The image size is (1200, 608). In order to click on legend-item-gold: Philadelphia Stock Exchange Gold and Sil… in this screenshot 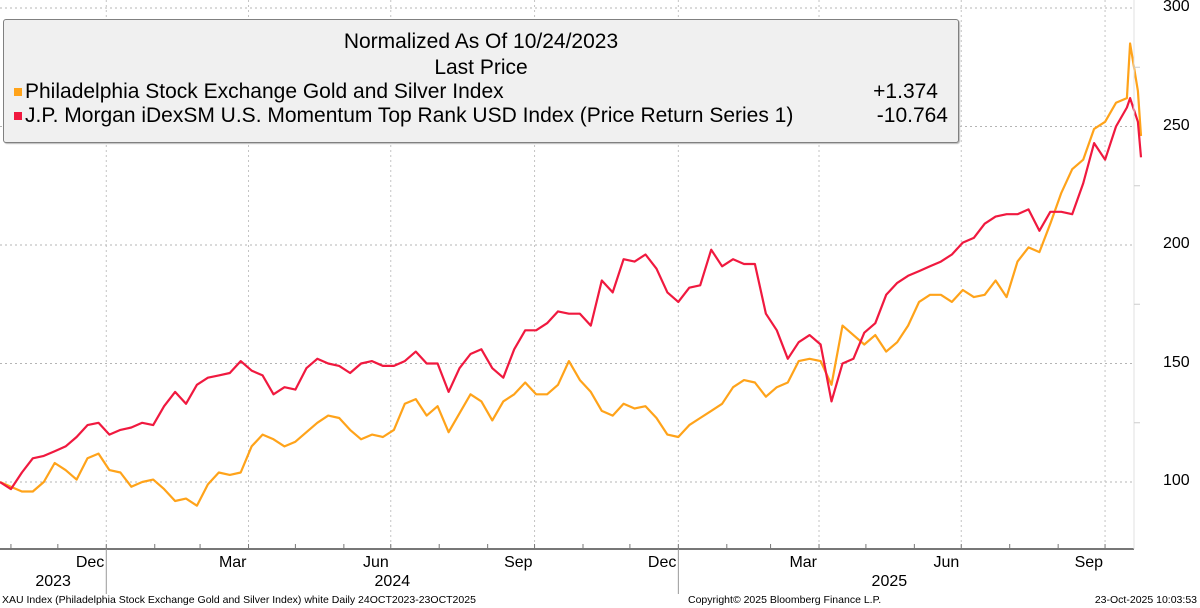, I will do `click(476, 92)`.